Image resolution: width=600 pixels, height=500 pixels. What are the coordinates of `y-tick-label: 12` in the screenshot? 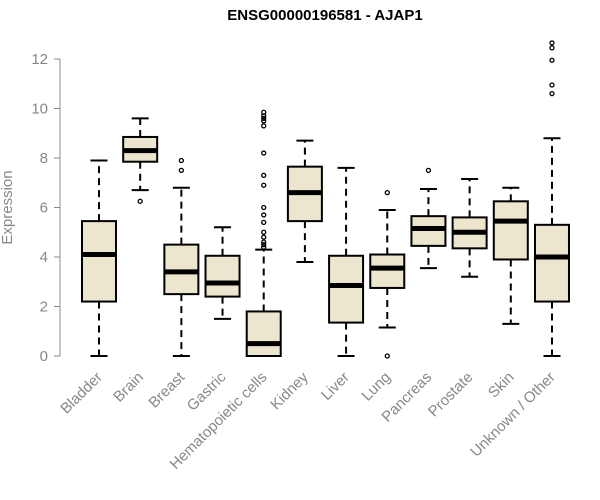 It's located at (39, 59).